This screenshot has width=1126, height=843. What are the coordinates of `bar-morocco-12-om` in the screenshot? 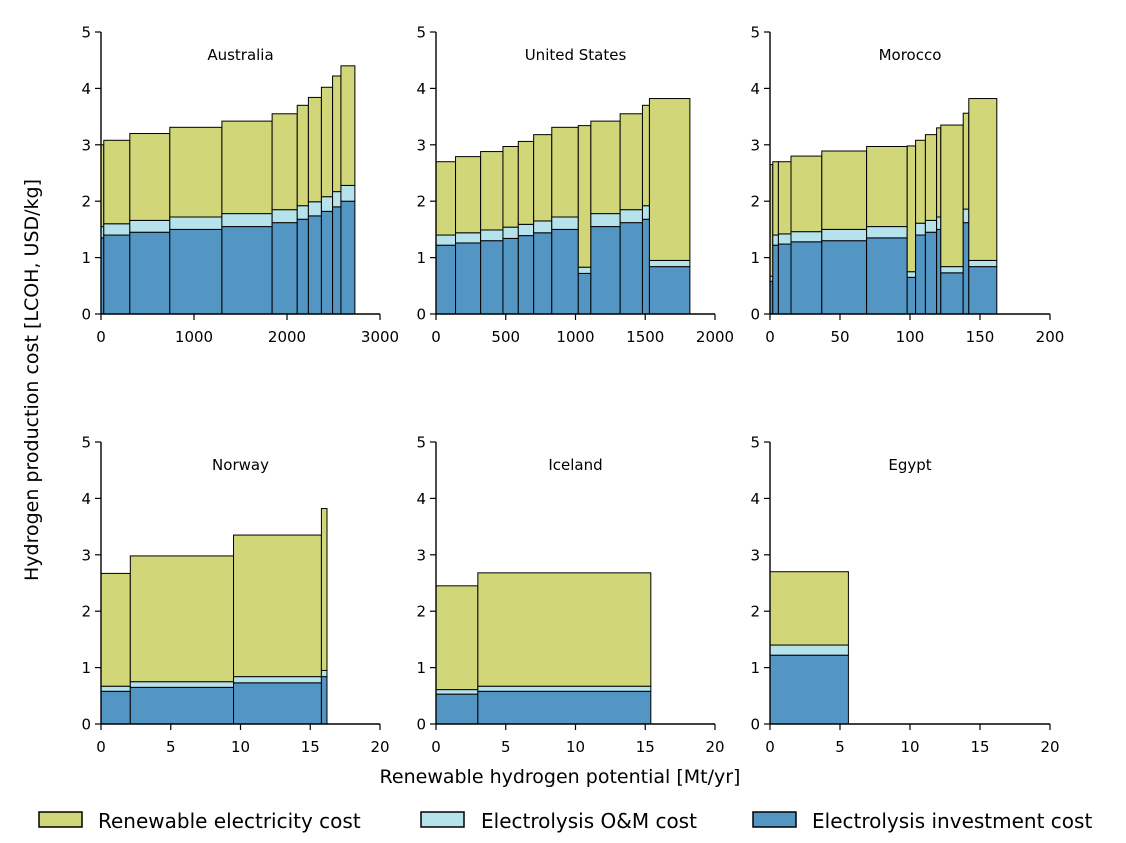 It's located at (983, 263).